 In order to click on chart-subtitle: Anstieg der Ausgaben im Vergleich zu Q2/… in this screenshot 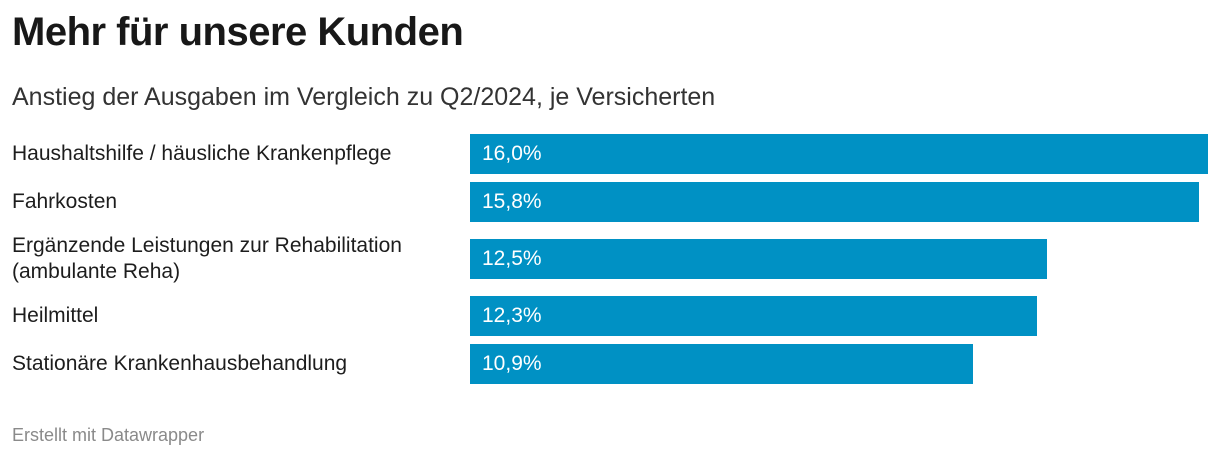, I will do `click(364, 97)`.